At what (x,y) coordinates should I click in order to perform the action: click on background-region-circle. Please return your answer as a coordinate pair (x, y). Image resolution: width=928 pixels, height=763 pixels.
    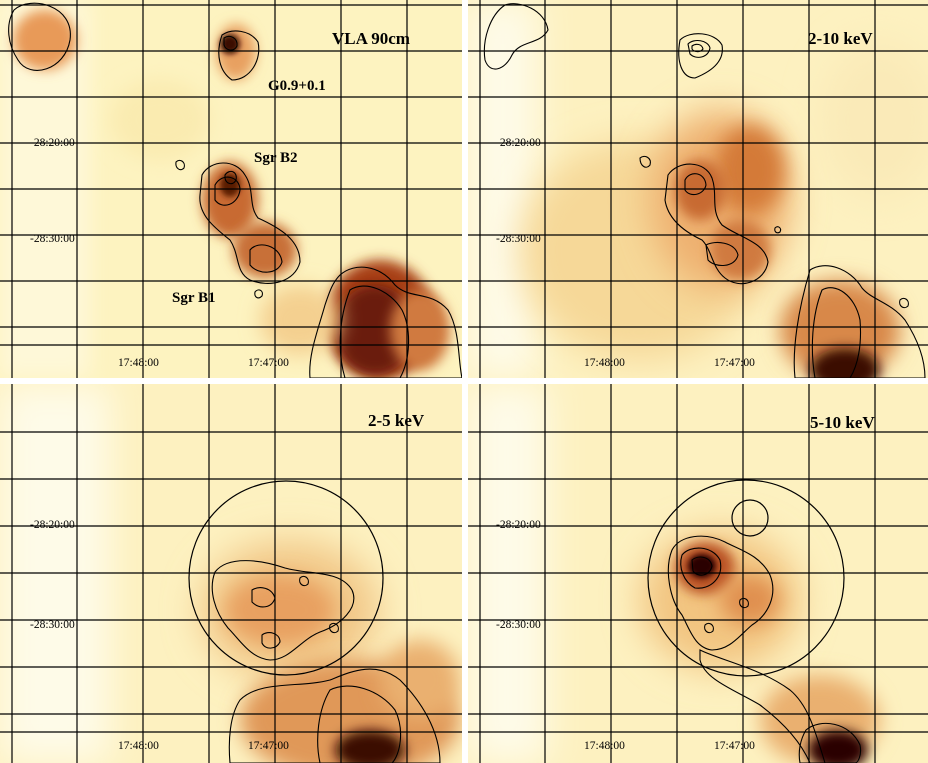
    Looking at the image, I should click on (750, 518).